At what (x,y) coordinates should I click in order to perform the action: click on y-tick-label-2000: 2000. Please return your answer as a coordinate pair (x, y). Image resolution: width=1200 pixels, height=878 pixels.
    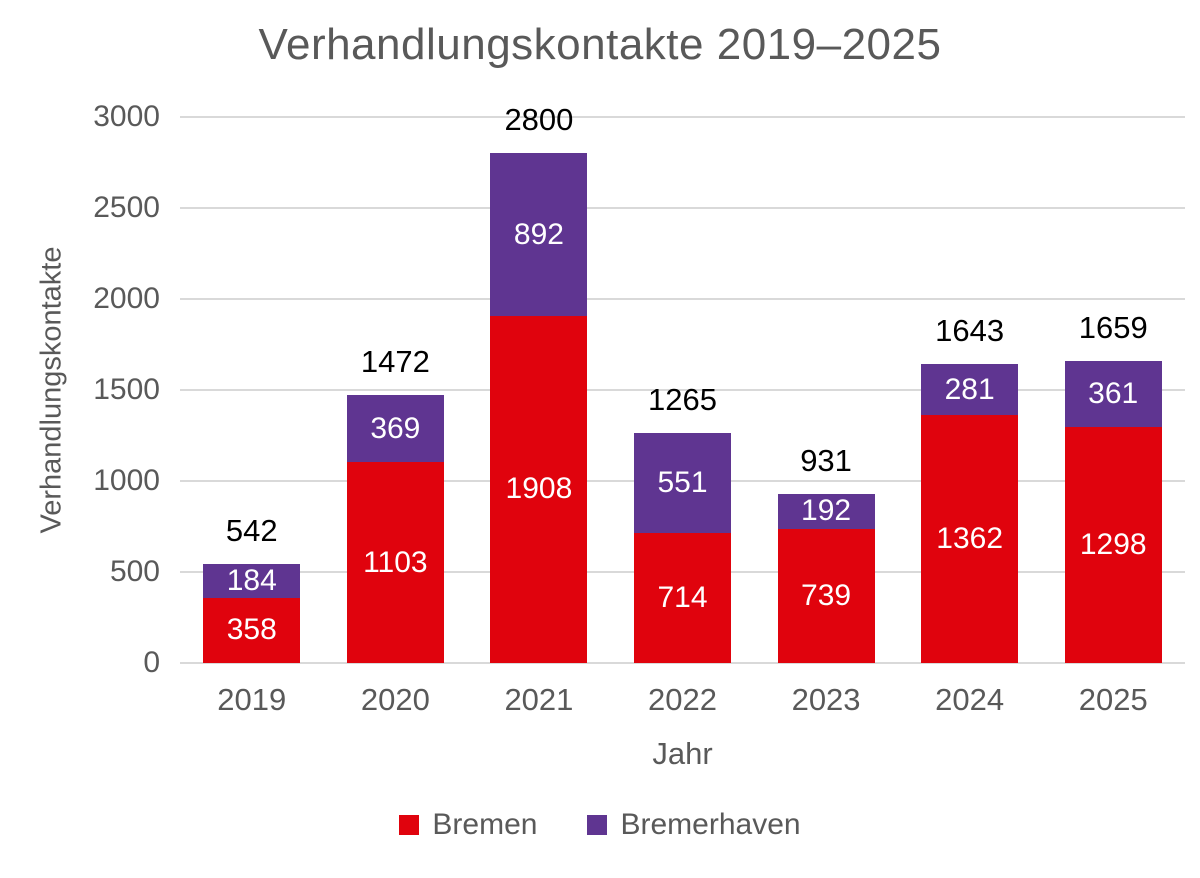
    Looking at the image, I should click on (126, 298).